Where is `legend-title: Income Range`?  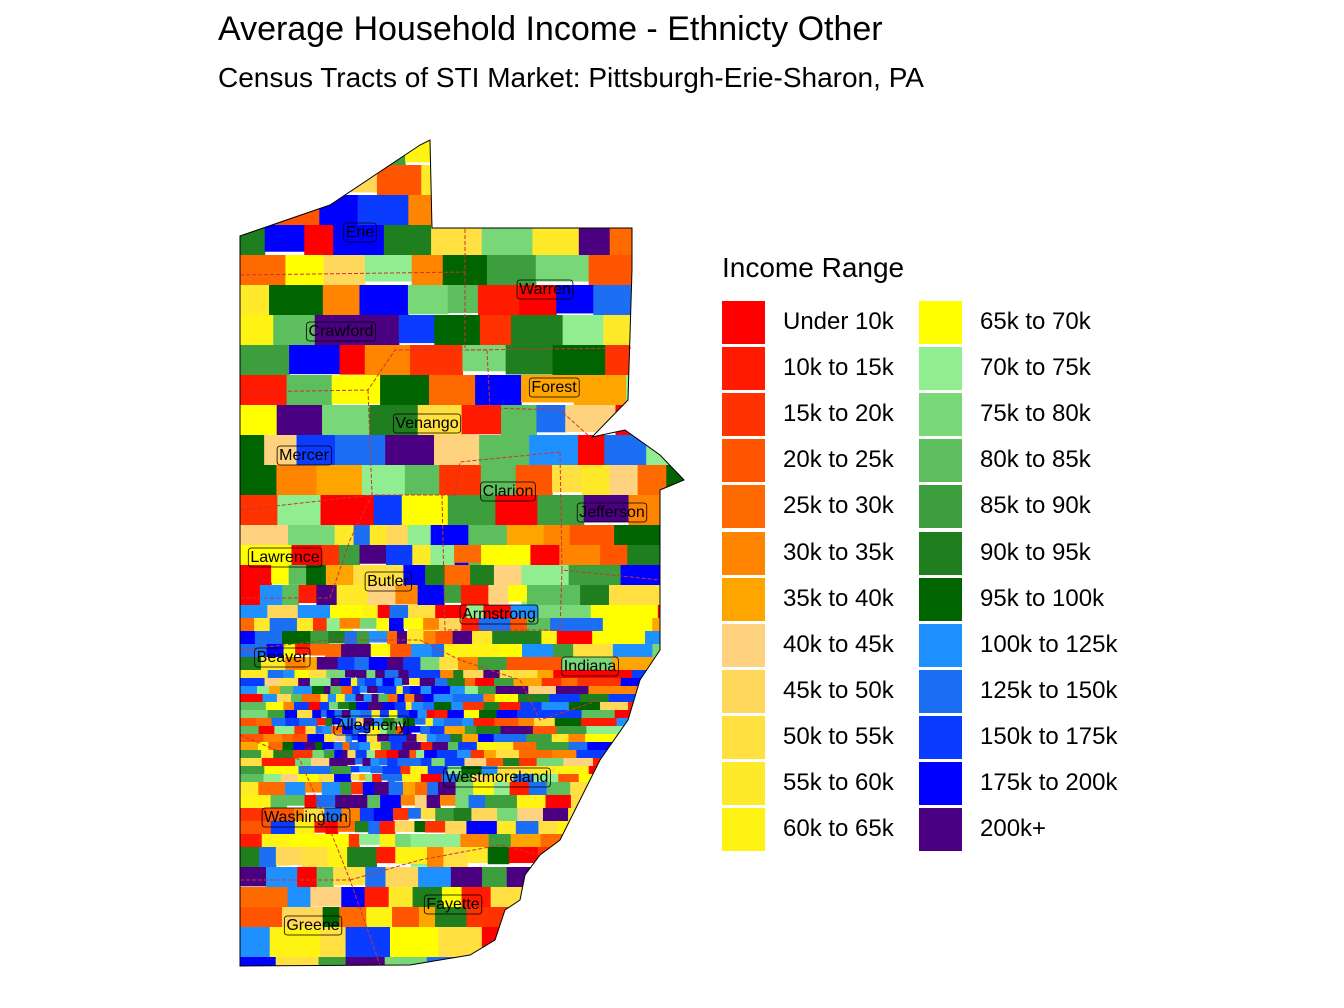 legend-title: Income Range is located at coordinates (813, 267).